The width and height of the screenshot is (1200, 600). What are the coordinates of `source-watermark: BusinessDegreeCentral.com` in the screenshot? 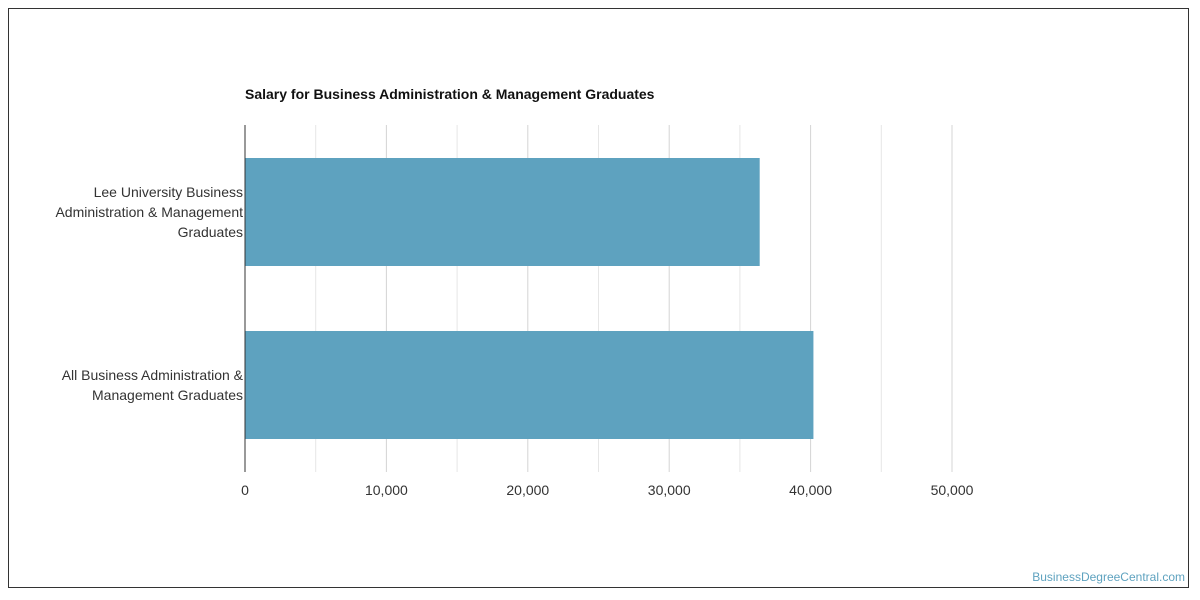 It's located at (1108, 577).